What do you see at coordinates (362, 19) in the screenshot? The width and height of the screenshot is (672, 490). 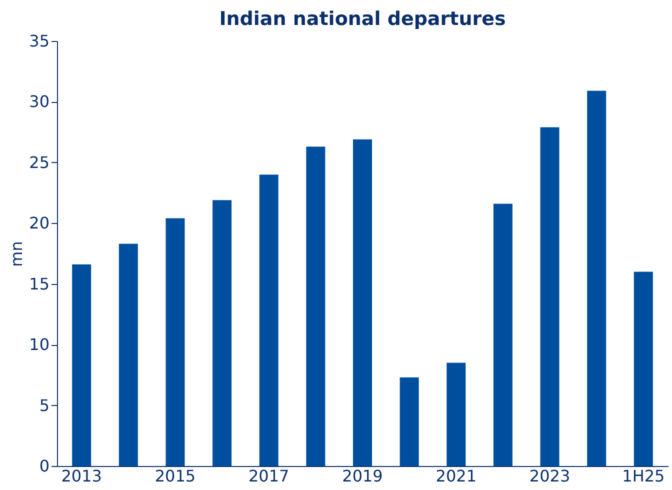 I see `chart-title: Indian national departures` at bounding box center [362, 19].